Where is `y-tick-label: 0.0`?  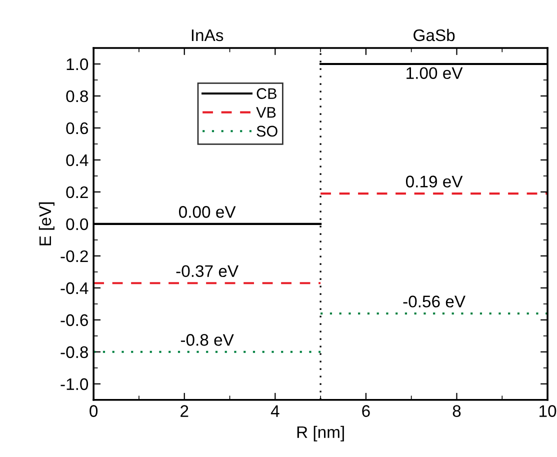
y-tick-label: 0.0 is located at coordinates (77, 224).